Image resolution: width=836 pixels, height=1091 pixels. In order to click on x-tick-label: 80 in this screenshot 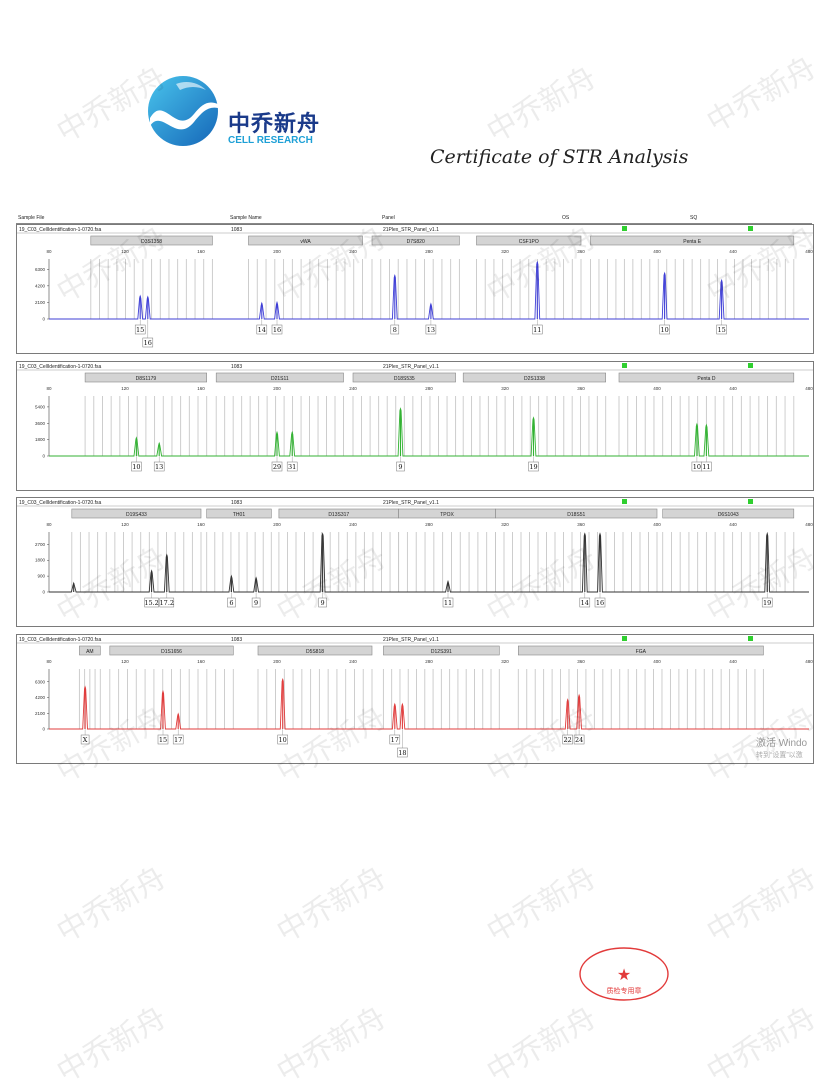, I will do `click(49, 524)`.